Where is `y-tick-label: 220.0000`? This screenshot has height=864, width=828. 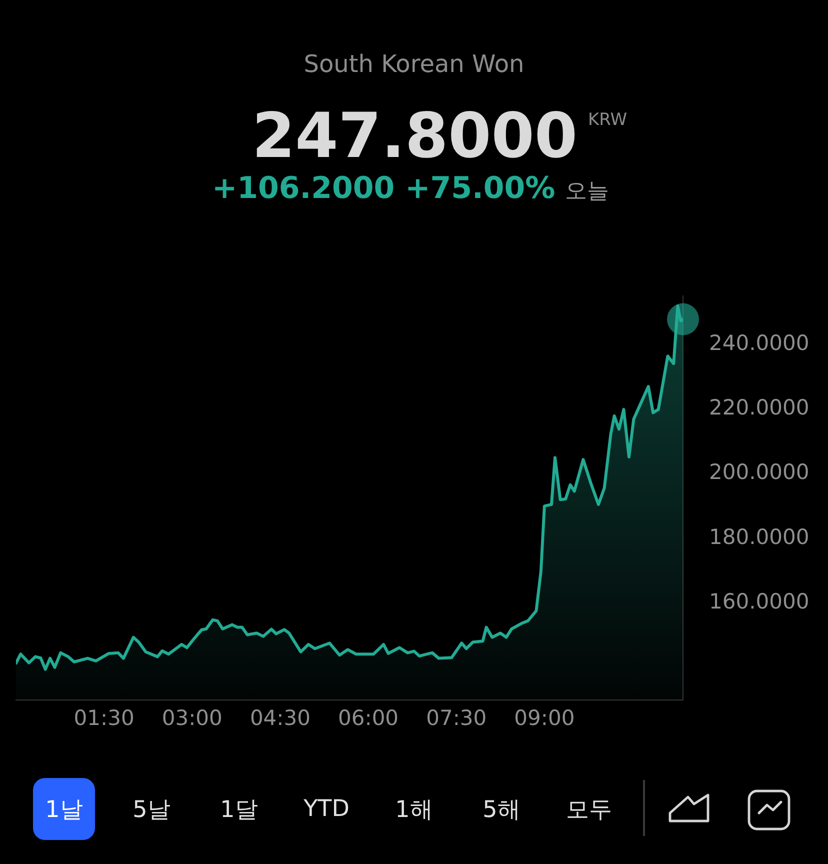 y-tick-label: 220.0000 is located at coordinates (759, 408).